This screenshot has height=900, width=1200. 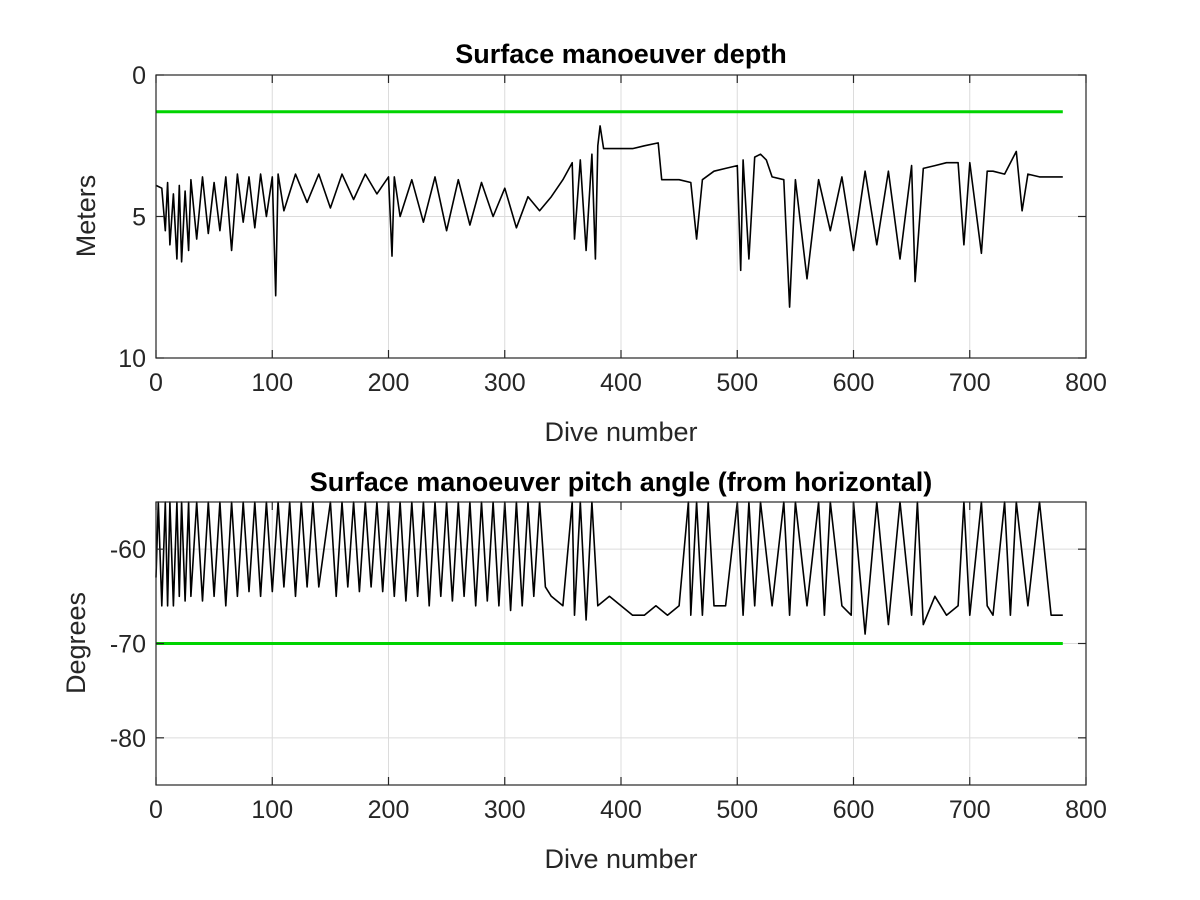 I want to click on y-tick-label: 5, so click(x=139, y=218).